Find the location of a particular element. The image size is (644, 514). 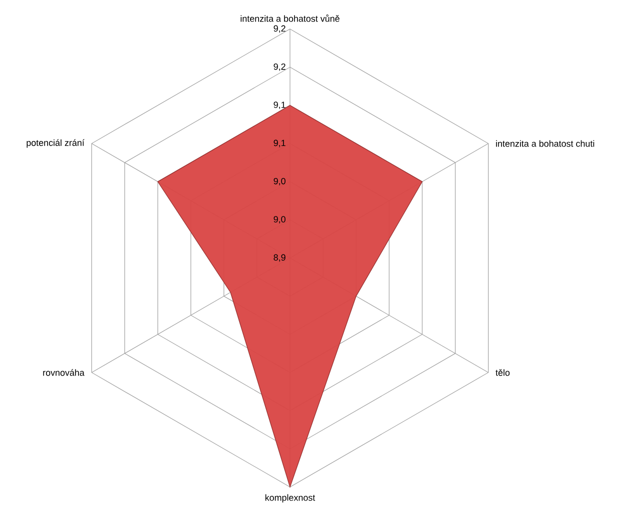

spoke-label: rovnováha is located at coordinates (63, 372).